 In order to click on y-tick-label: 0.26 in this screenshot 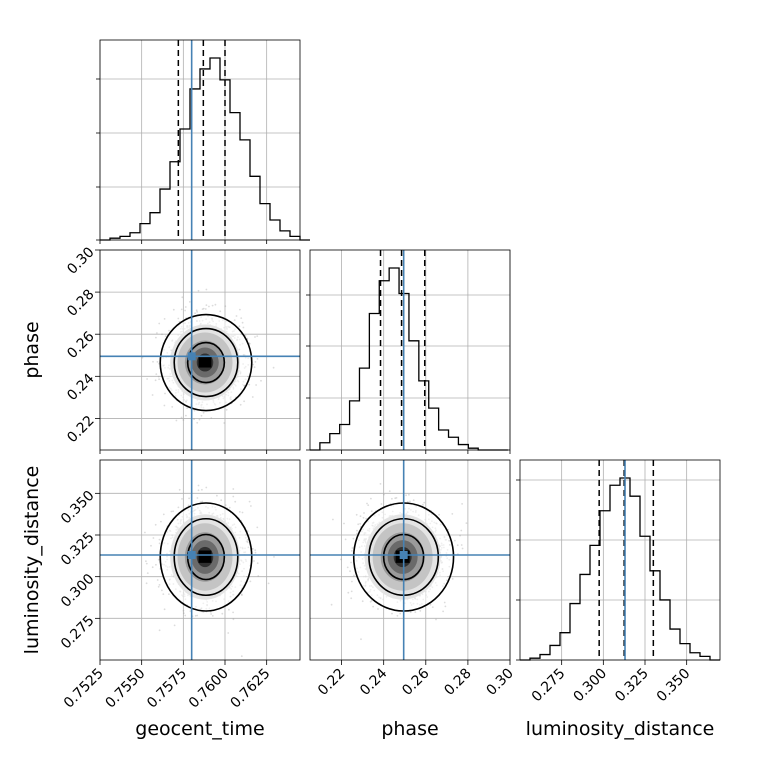, I will do `click(80, 344)`.